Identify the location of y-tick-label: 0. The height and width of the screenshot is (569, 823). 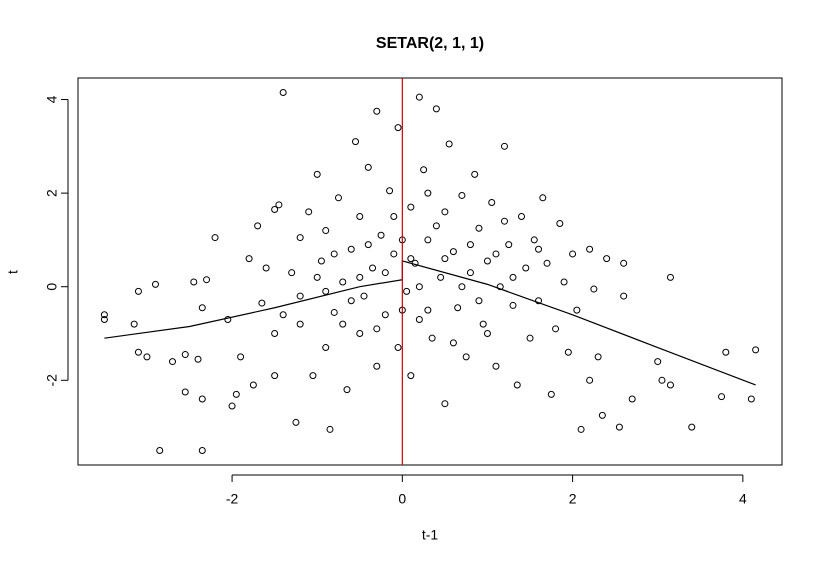
(52, 287).